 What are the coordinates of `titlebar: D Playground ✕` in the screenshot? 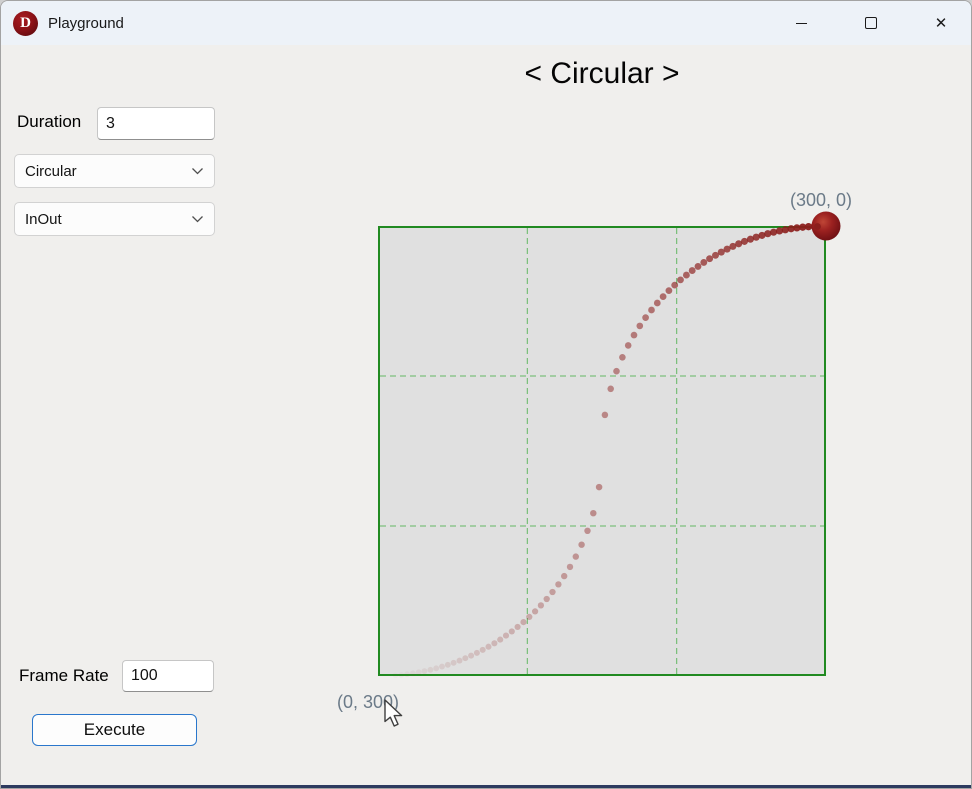 It's located at (486, 23).